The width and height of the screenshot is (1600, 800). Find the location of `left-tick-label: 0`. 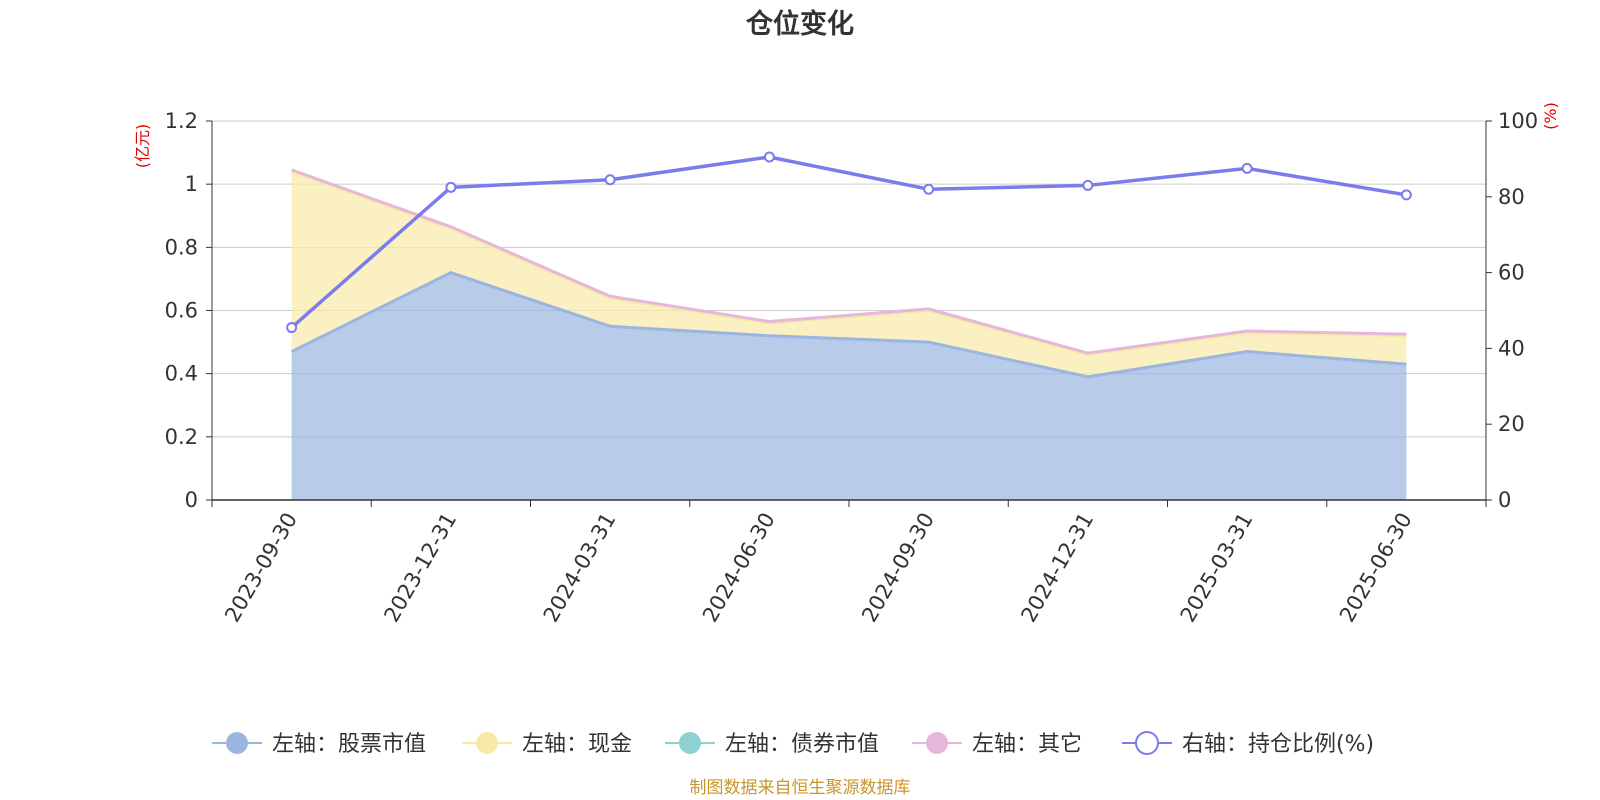

left-tick-label: 0 is located at coordinates (191, 500).